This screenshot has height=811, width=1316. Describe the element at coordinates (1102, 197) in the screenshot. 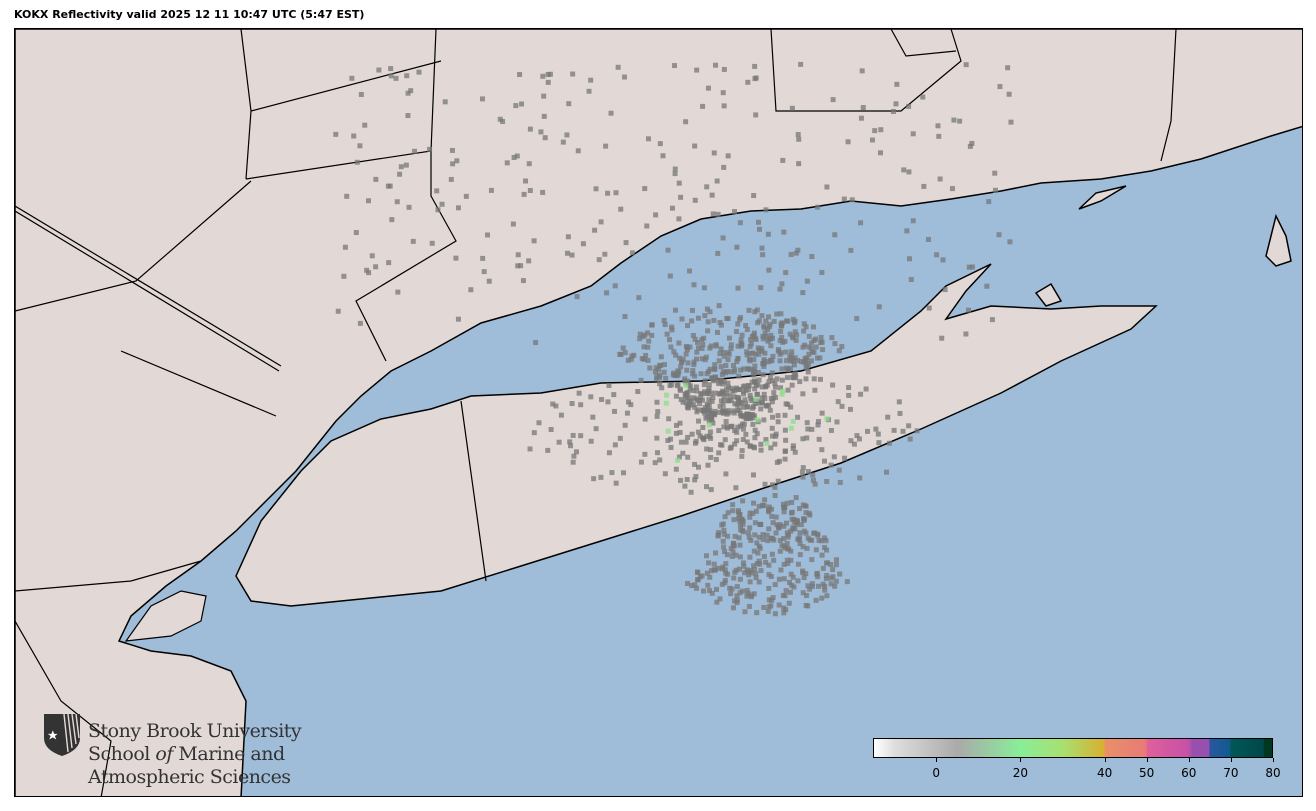

I see `fishers-island` at that location.